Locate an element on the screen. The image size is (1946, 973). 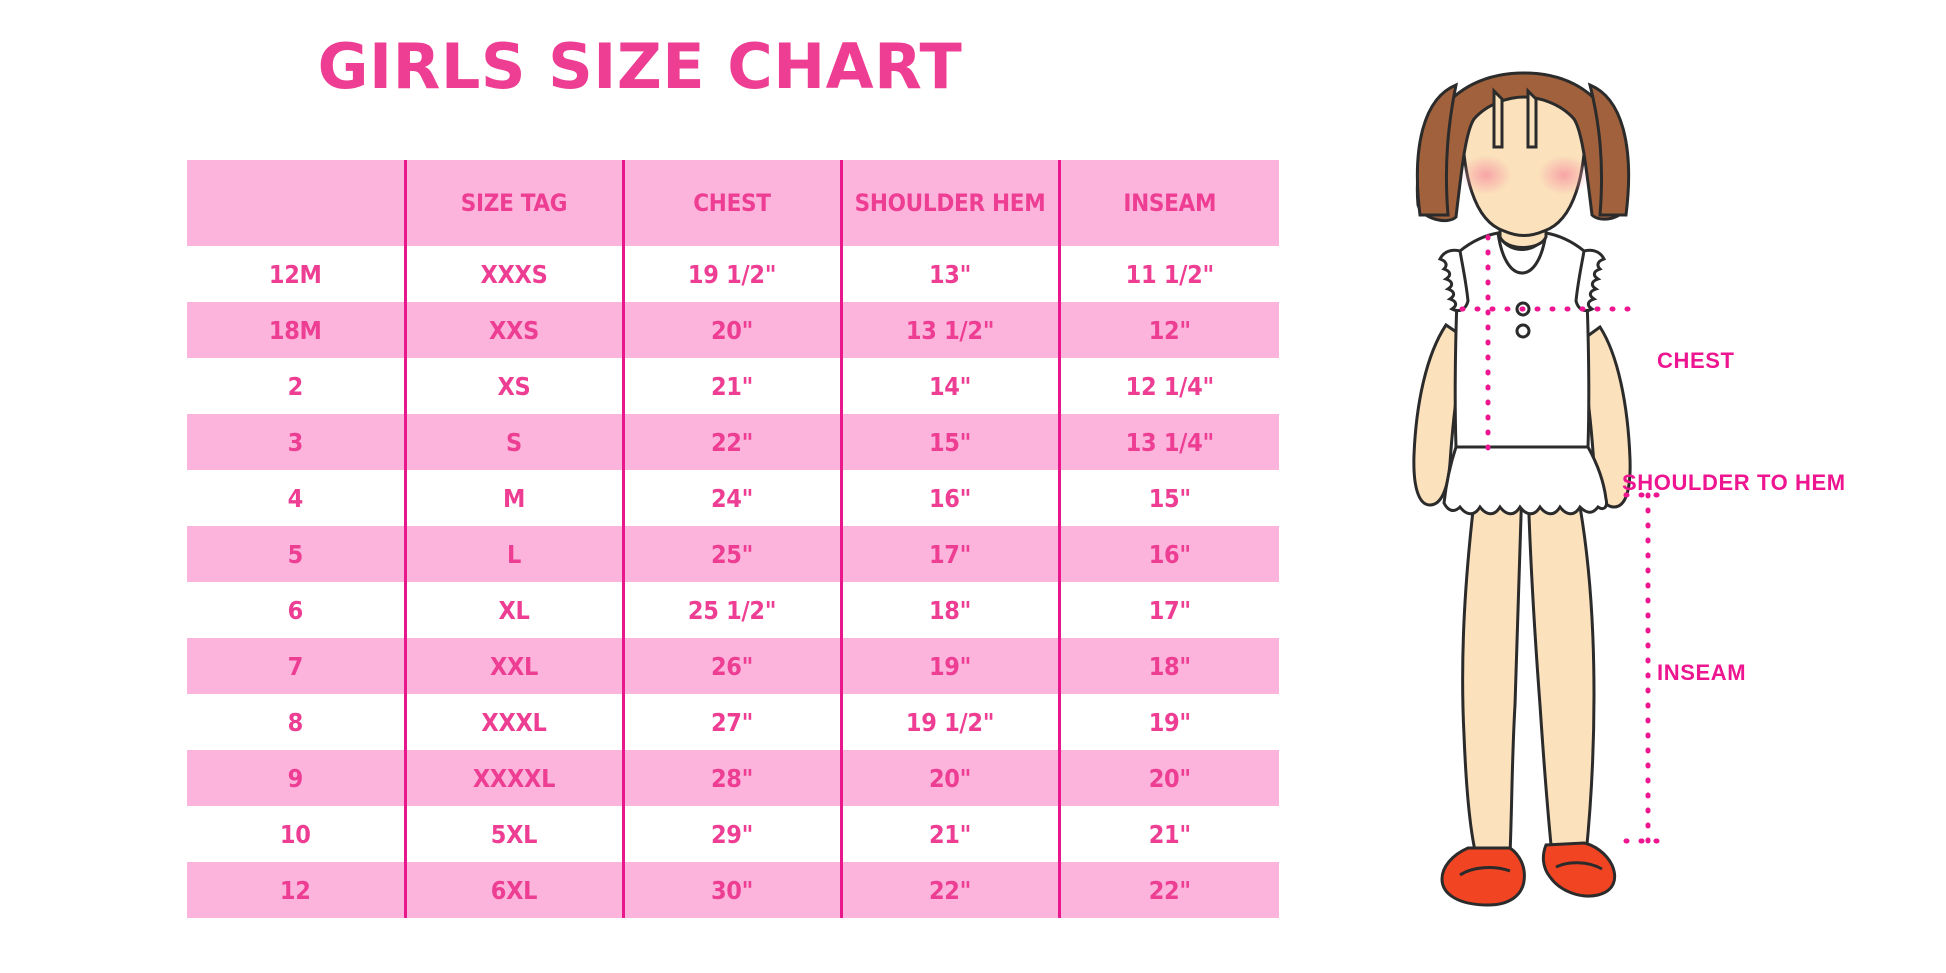
column-header-chest: CHEST is located at coordinates (731, 203).